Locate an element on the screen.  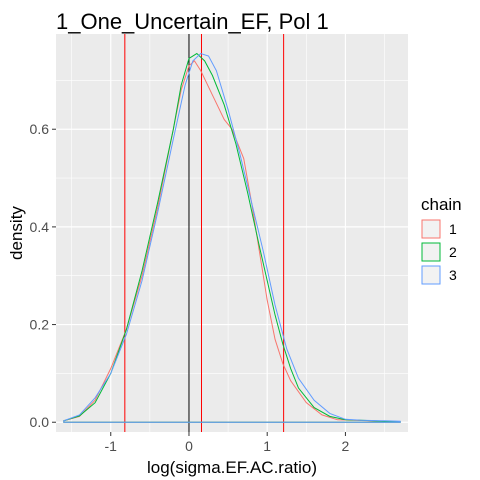
x-tick-label: 2 is located at coordinates (346, 446).